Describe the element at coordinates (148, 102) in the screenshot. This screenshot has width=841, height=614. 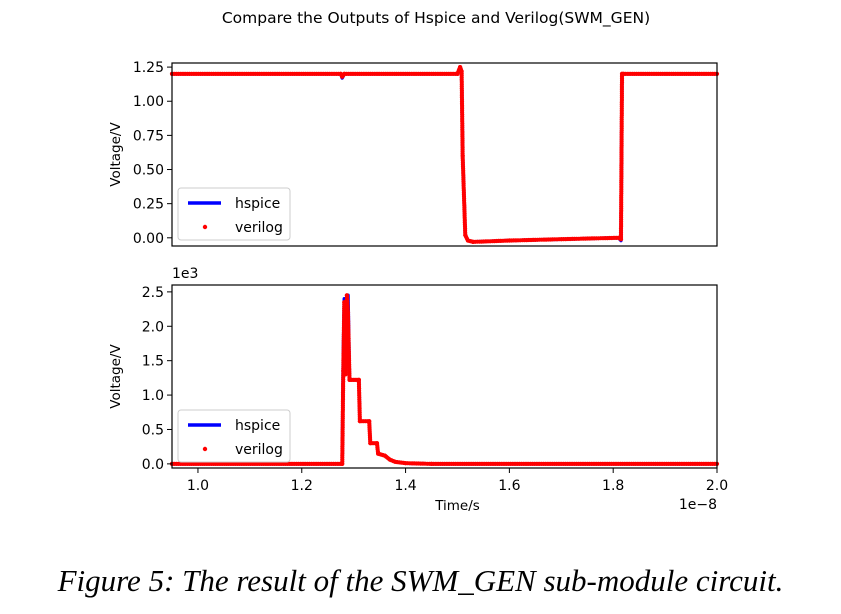
I see `y-tick-label: 1.00` at that location.